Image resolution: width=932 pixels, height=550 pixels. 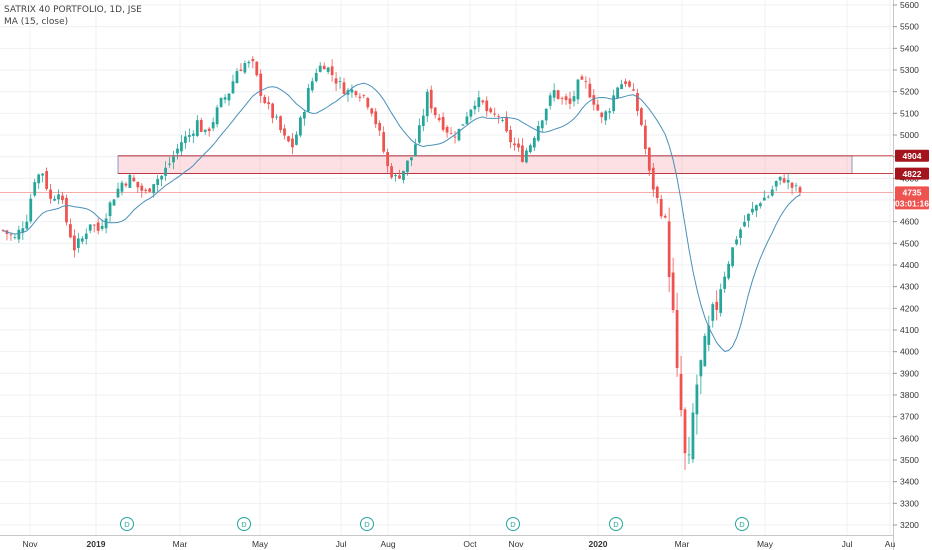 I want to click on time-tick-label: Mar, so click(x=180, y=544).